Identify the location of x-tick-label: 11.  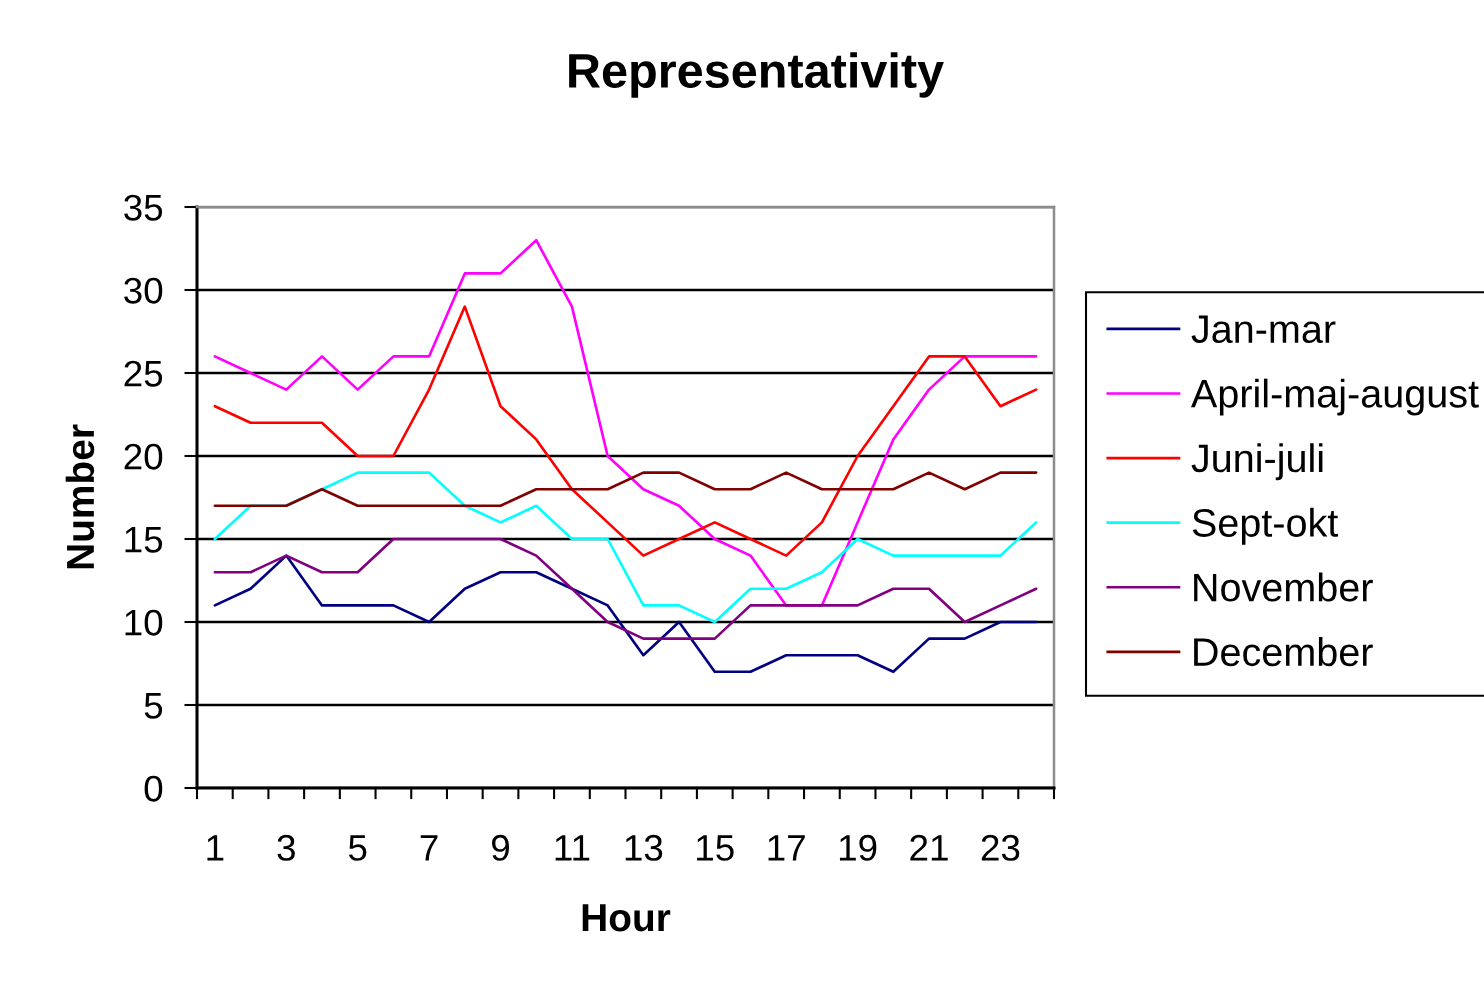
(572, 848).